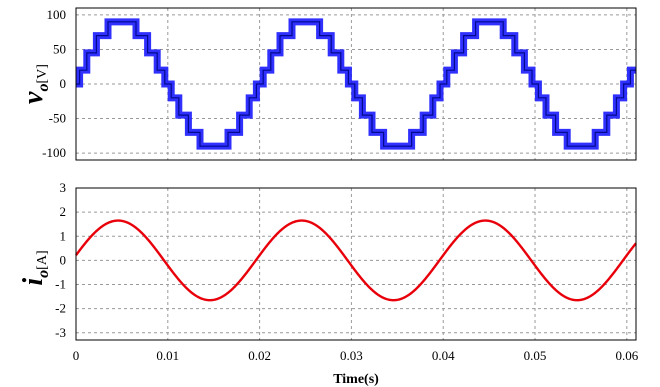  I want to click on voltage-y-tick-label: -50, so click(57, 118).